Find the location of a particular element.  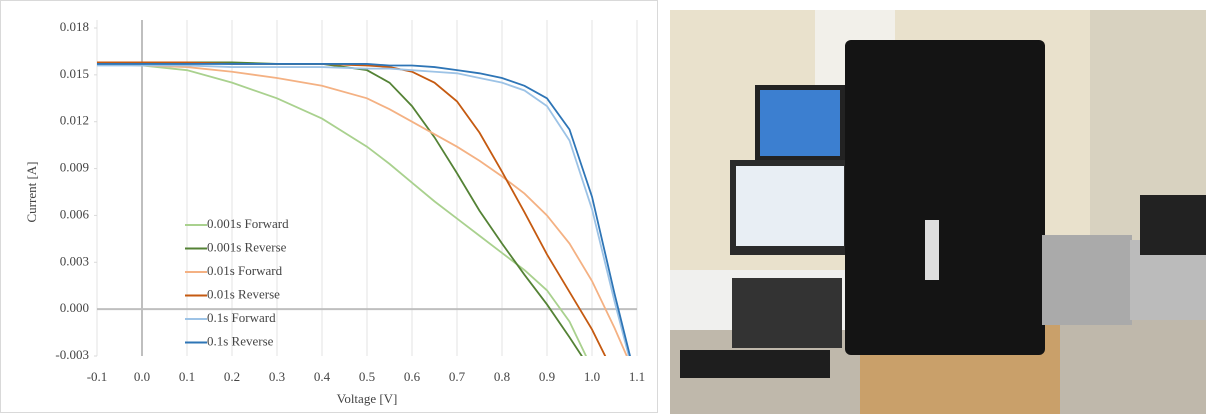

y-tick-label: 0.000 is located at coordinates (74, 307).